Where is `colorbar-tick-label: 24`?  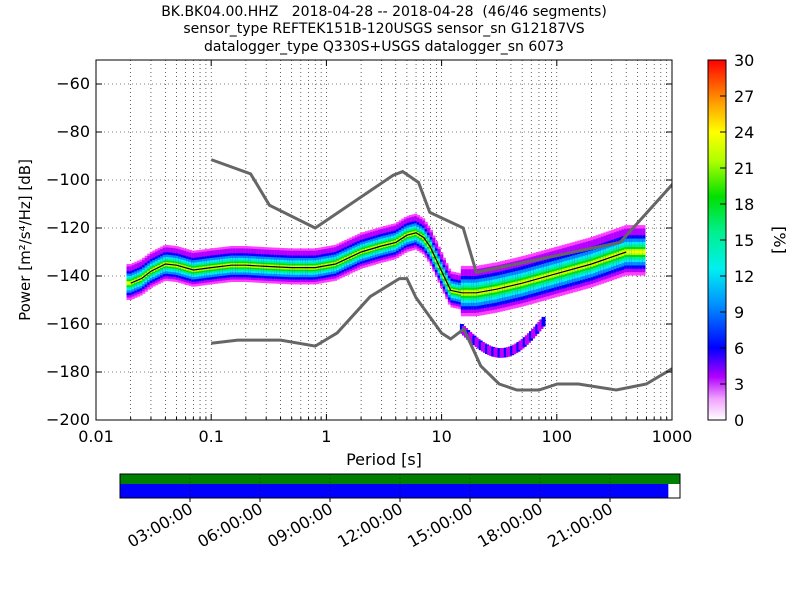 colorbar-tick-label: 24 is located at coordinates (744, 132).